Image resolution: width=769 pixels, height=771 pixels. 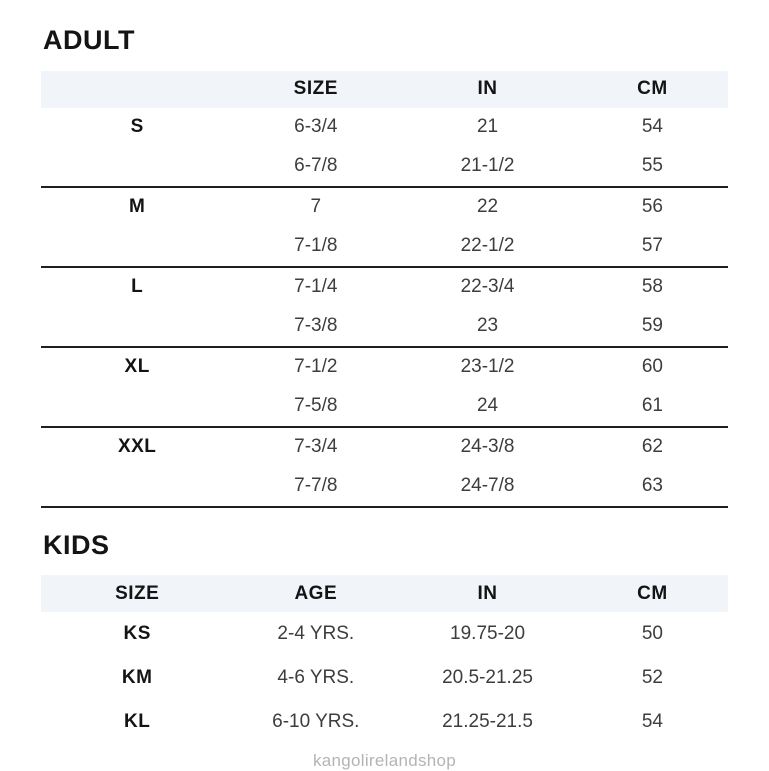 I want to click on inches-value: 22-1/2, so click(x=487, y=246).